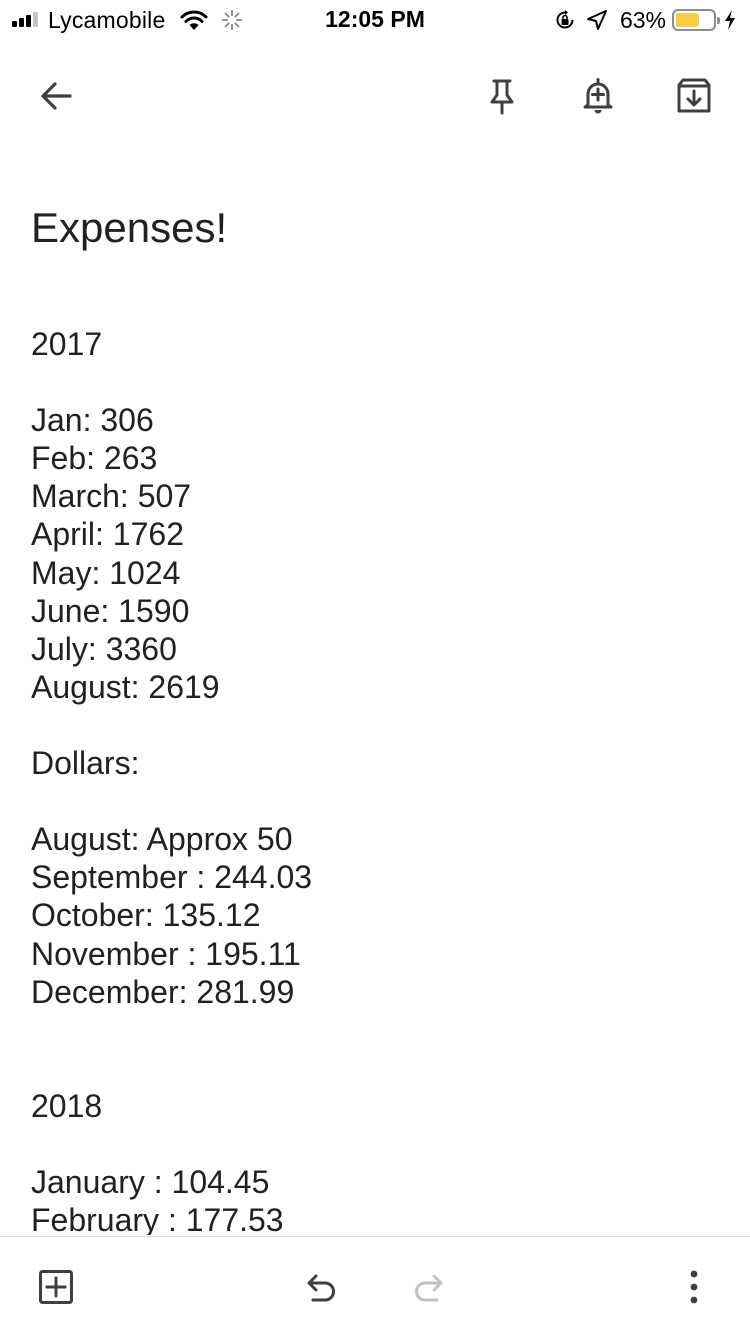  I want to click on wifi-icon, so click(194, 20).